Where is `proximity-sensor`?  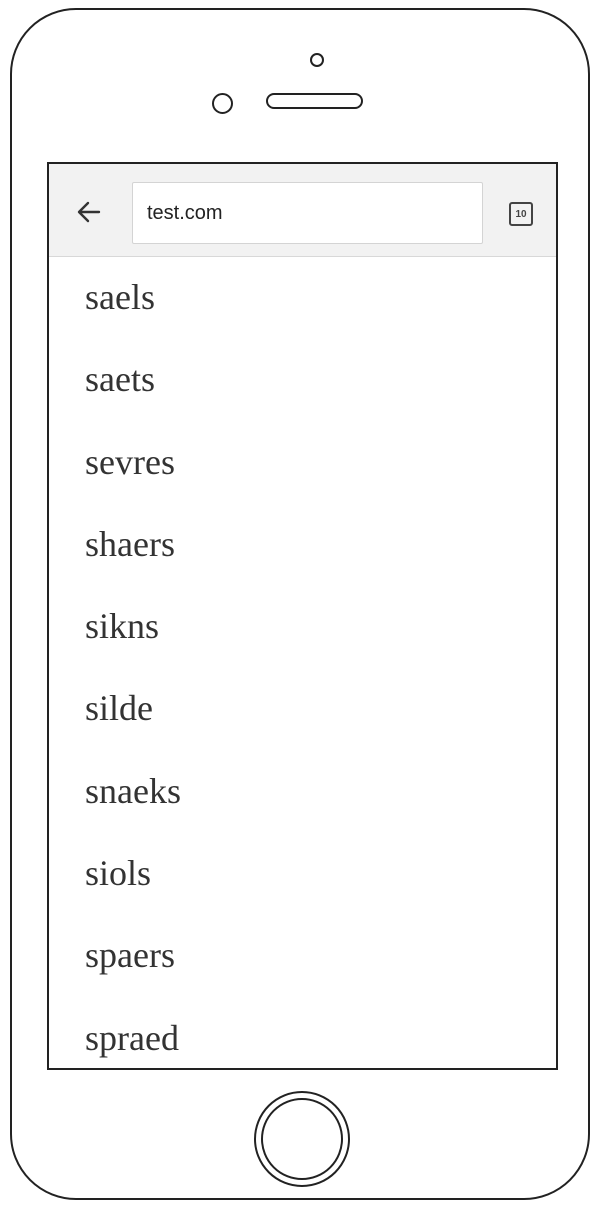 proximity-sensor is located at coordinates (222, 103).